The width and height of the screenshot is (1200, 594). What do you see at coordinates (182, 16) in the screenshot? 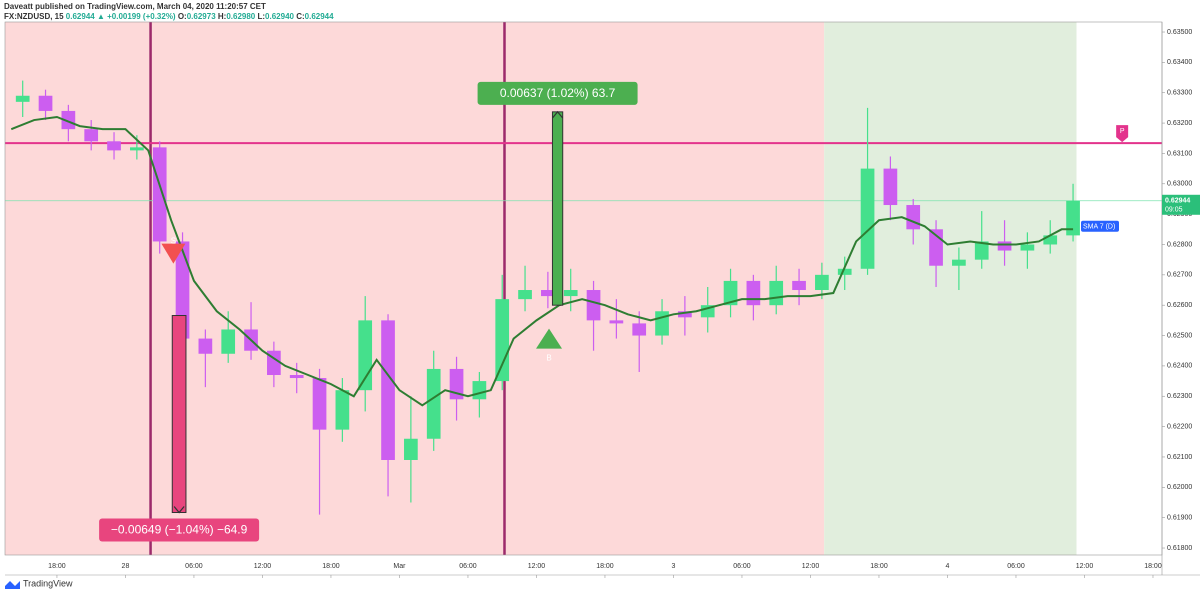
I see `o-label: O:` at bounding box center [182, 16].